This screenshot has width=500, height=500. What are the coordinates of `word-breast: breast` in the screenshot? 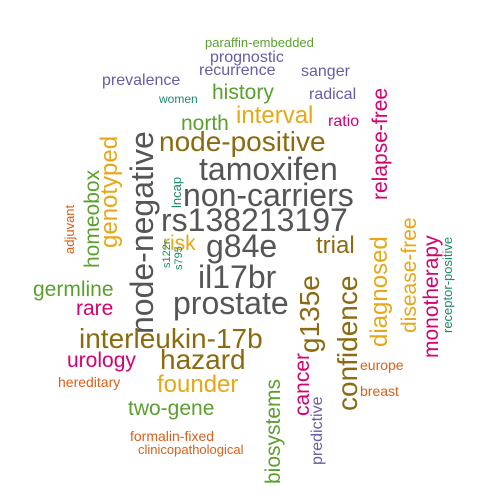 It's located at (379, 391).